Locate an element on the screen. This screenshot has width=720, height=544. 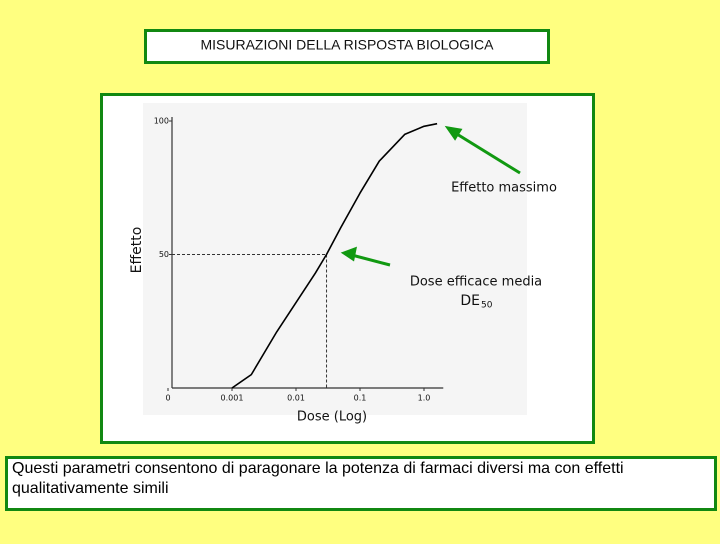
caption-box is located at coordinates (361, 483).